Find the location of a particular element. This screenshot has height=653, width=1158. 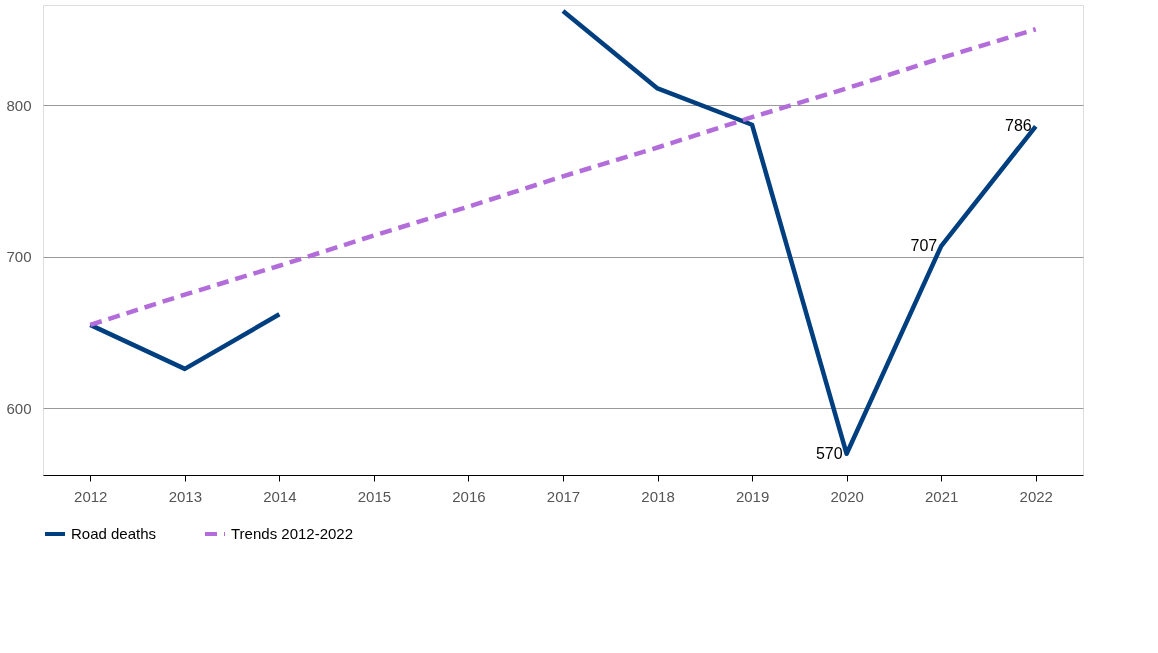

x-tick-label: 2019 is located at coordinates (752, 496).